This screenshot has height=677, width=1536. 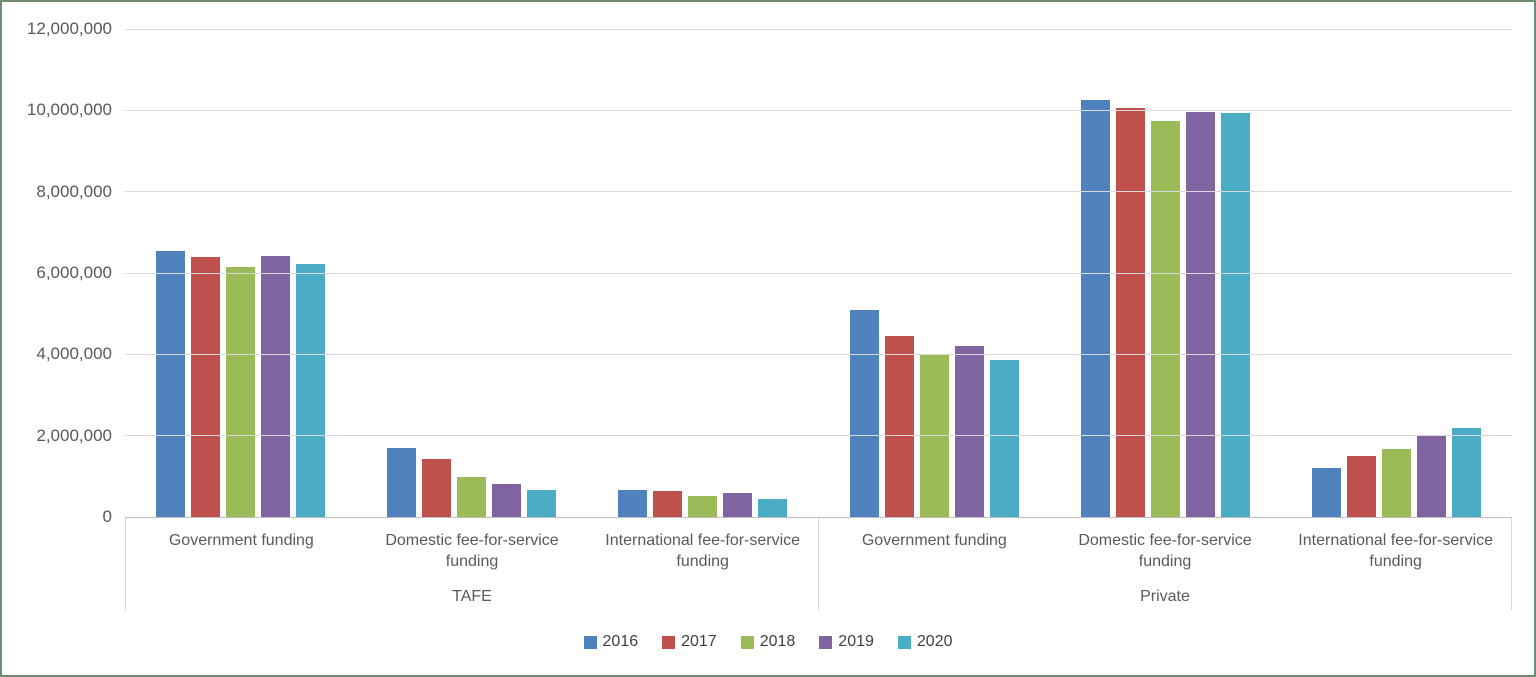 I want to click on legend-item-2016: 2016, so click(x=611, y=642).